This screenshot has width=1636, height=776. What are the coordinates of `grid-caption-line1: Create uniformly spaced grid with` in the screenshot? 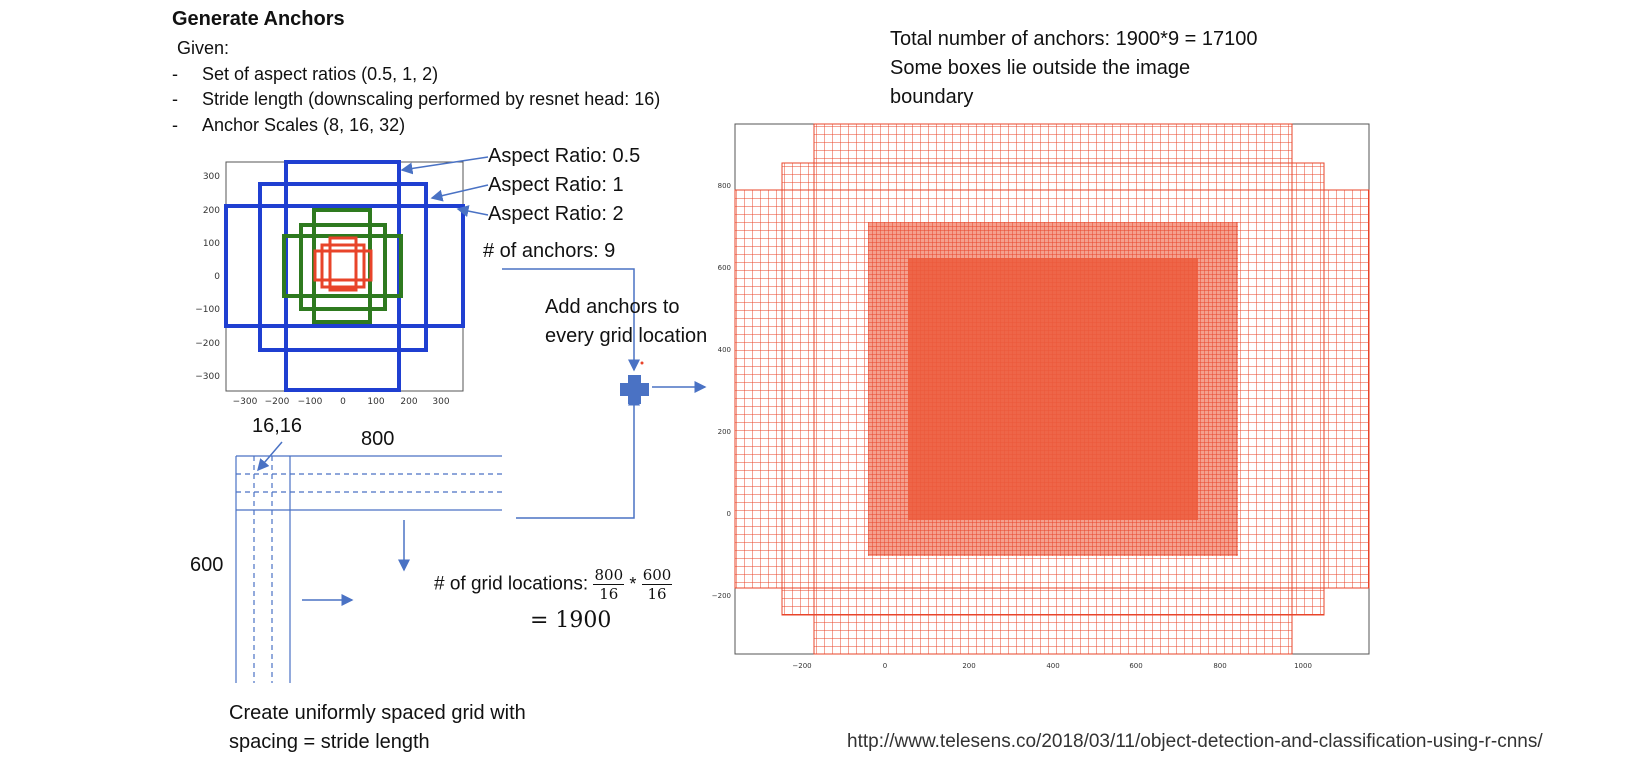 It's located at (377, 713).